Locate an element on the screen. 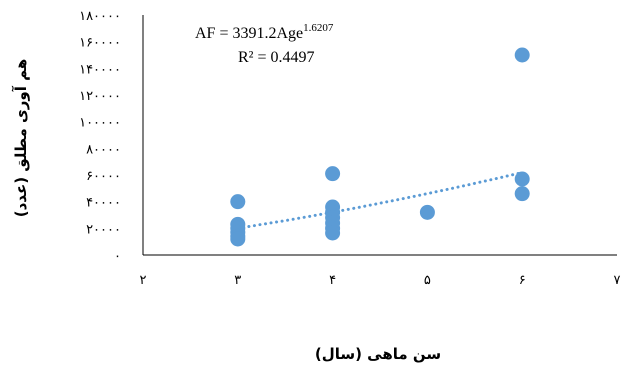  x-tick-label: ۲ is located at coordinates (143, 280).